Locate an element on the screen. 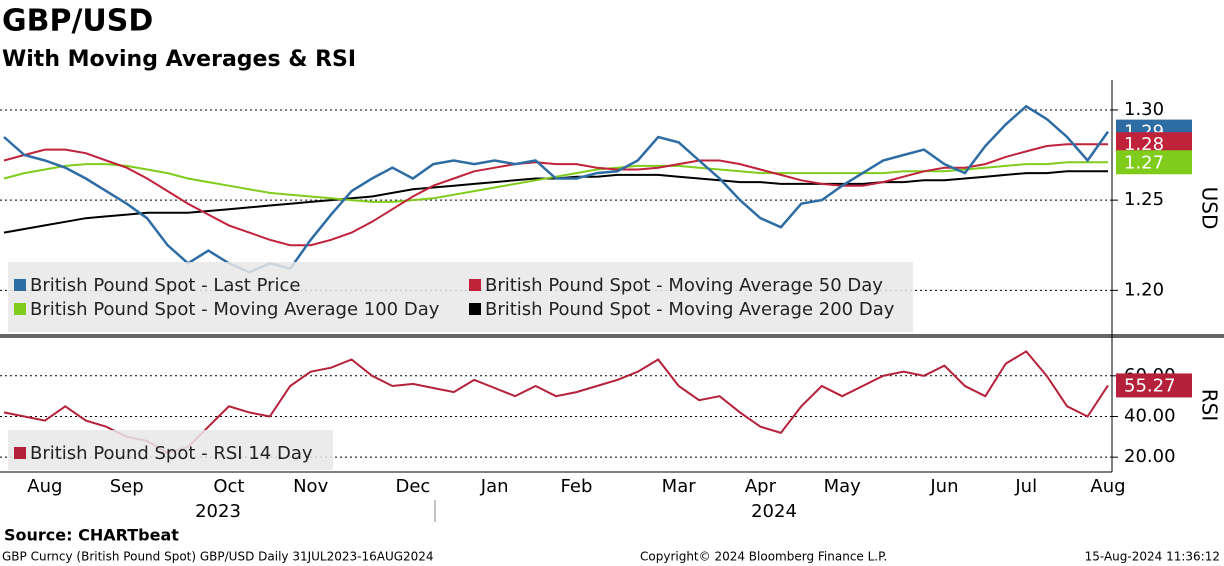 The width and height of the screenshot is (1224, 566). x-tick-label: Dec is located at coordinates (412, 486).